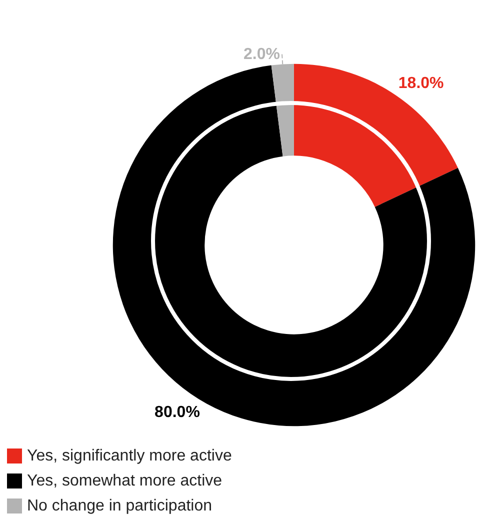  What do you see at coordinates (177, 412) in the screenshot?
I see `data-label: 80.0%` at bounding box center [177, 412].